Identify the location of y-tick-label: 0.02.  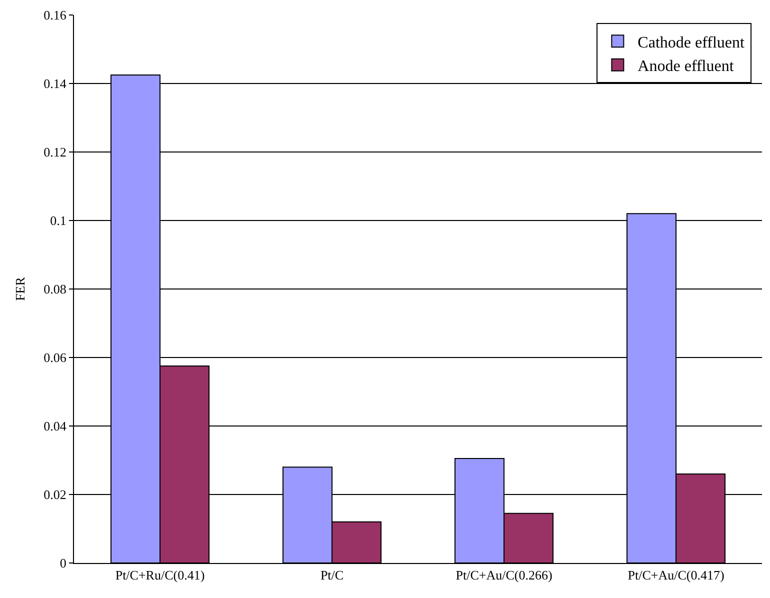
(55, 494).